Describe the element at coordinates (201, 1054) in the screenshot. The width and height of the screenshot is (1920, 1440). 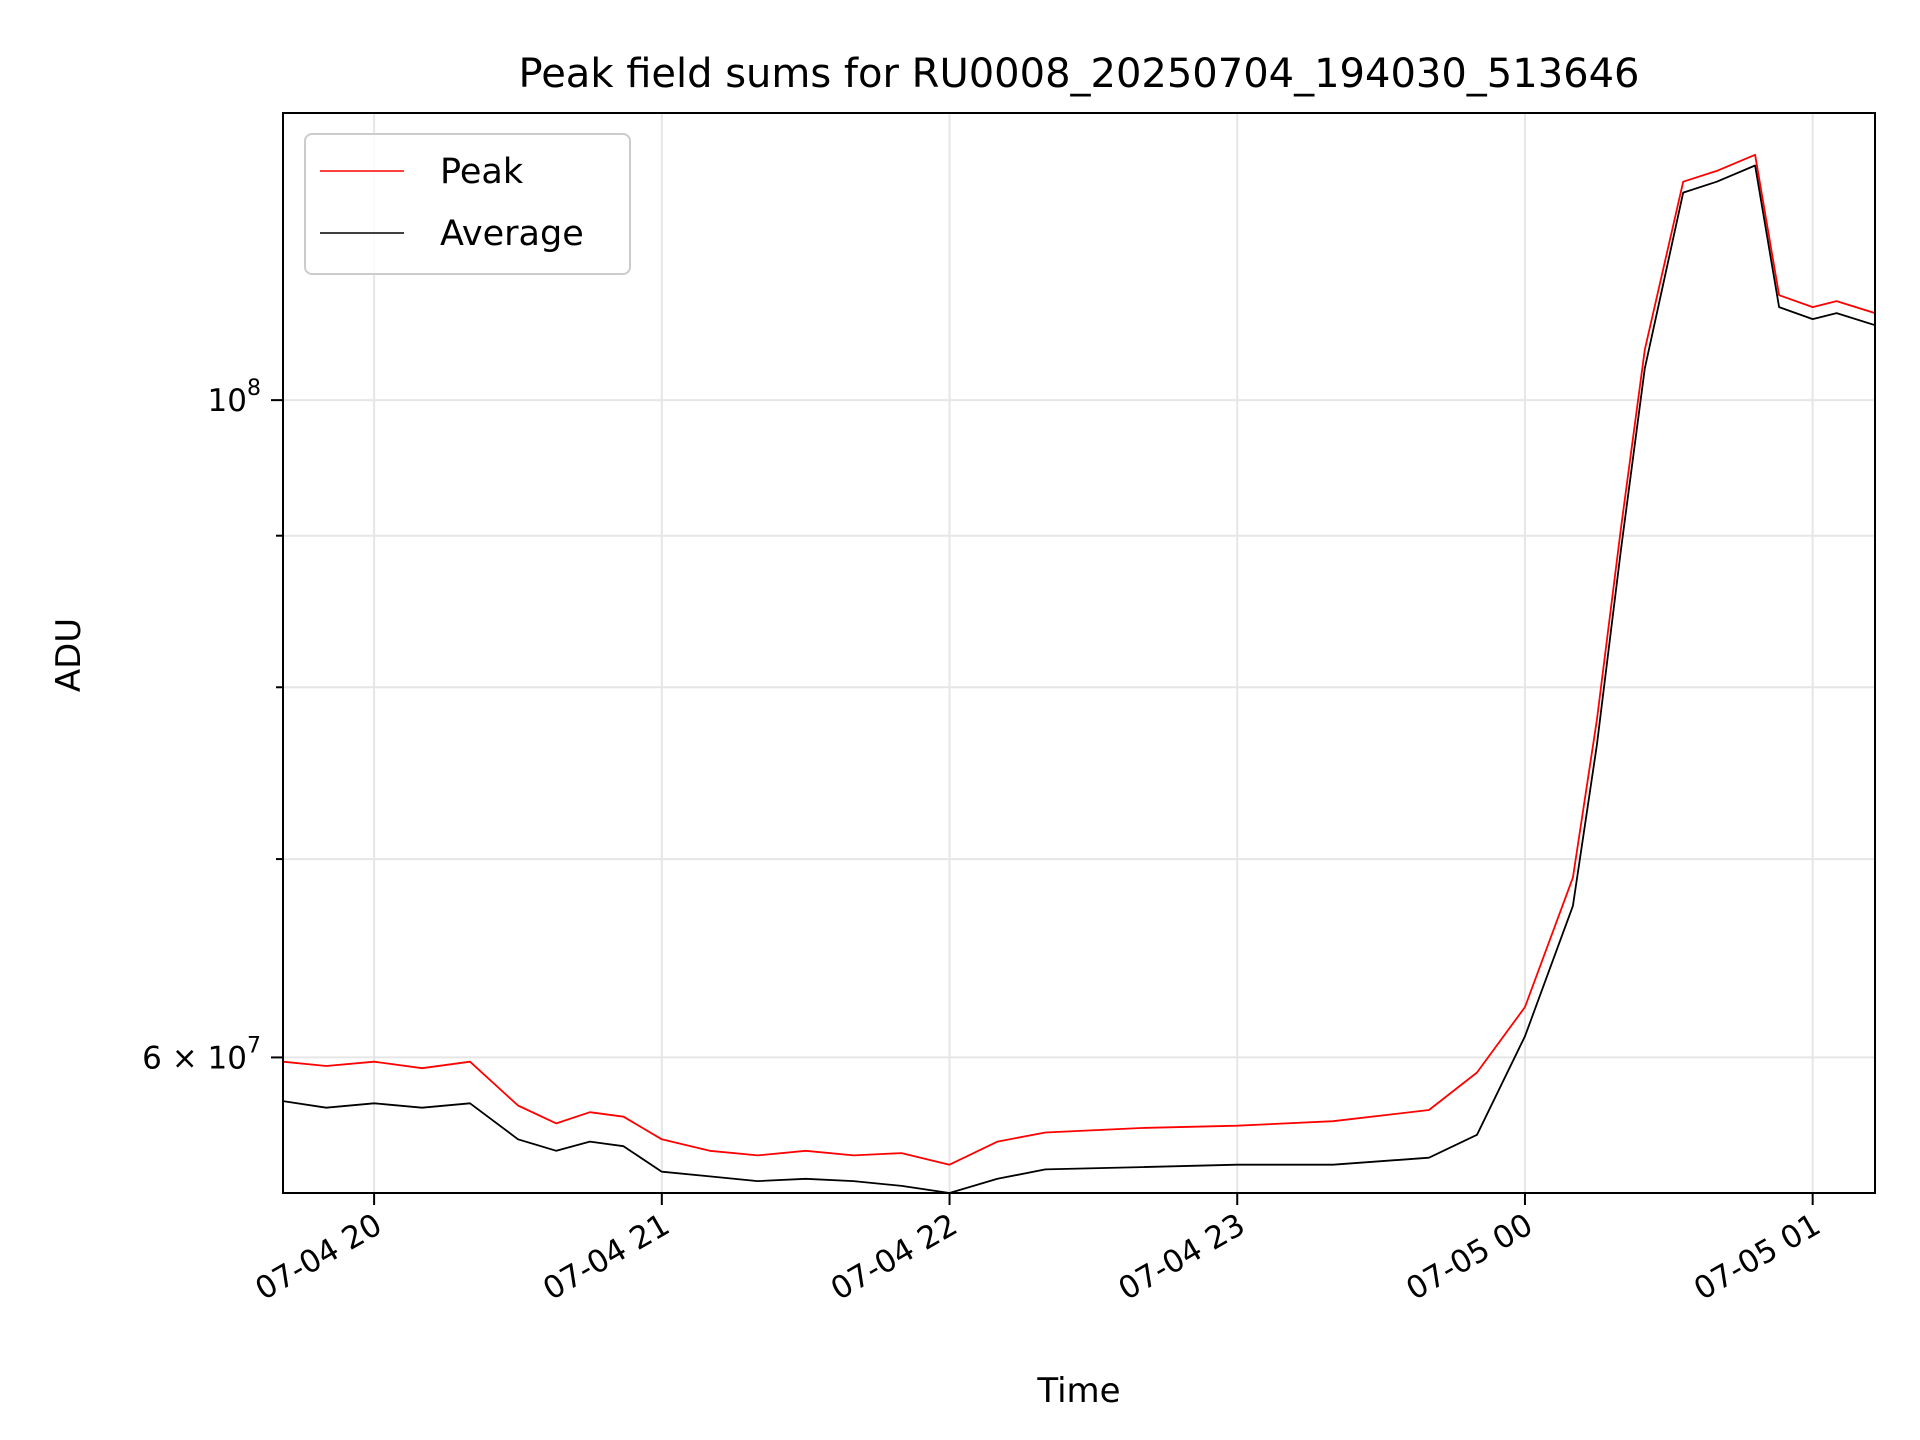
I see `y-tick-label: 6 × 107` at that location.